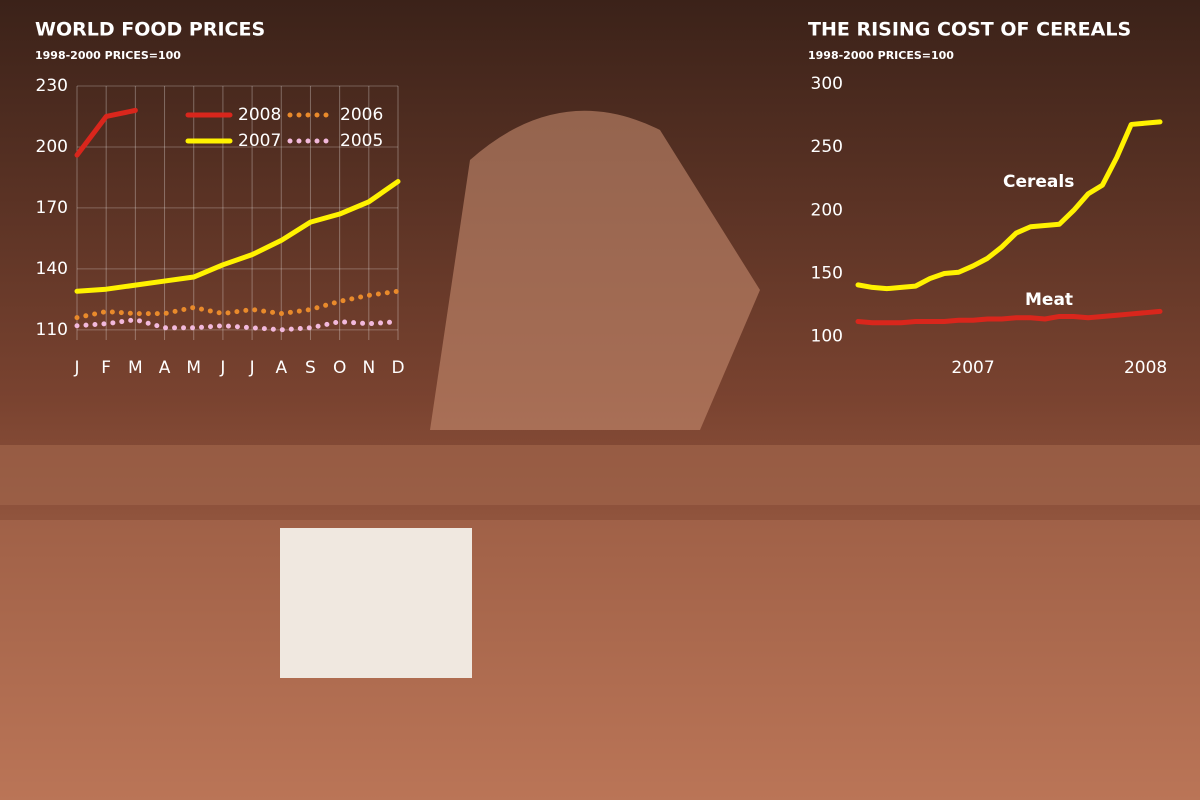 This screenshot has width=1200, height=800. Describe the element at coordinates (150, 30) in the screenshot. I see `chart-title: WORLD FOOD PRICES` at that location.